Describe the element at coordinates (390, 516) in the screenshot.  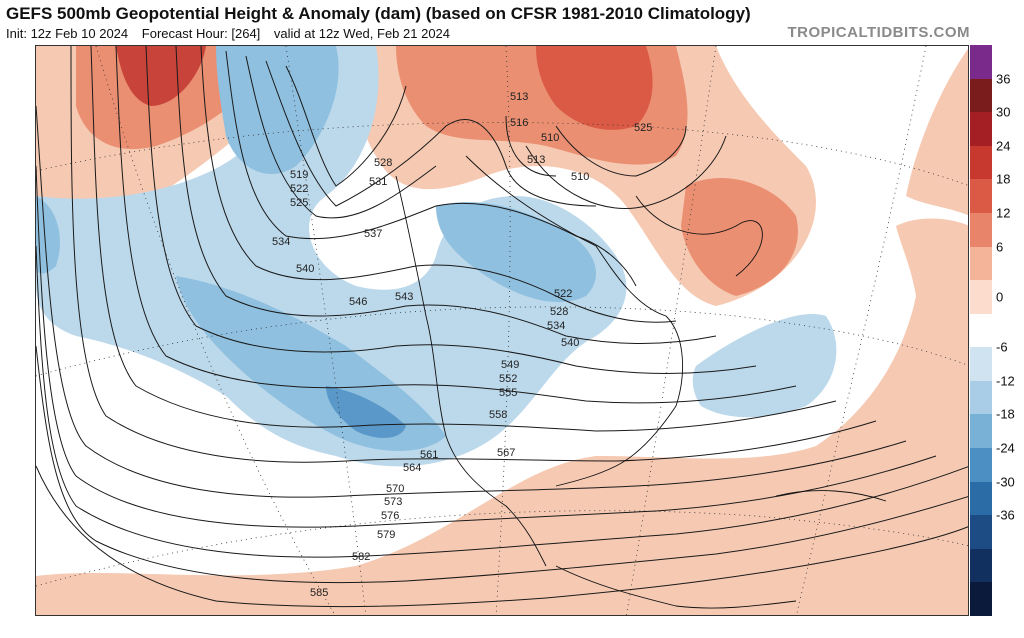
I see `contour-label: 576` at that location.